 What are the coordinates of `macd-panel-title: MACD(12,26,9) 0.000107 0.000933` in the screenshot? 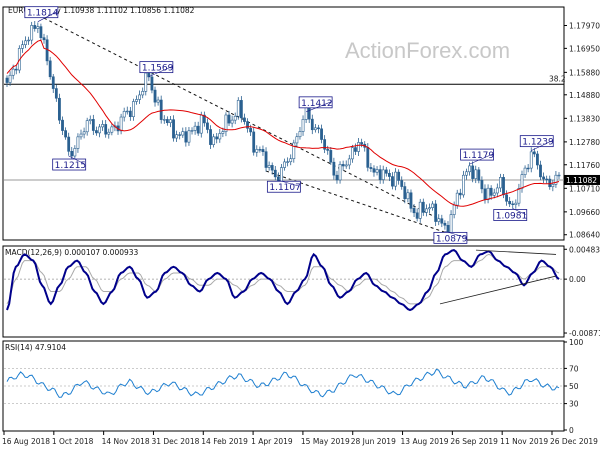 It's located at (72, 252).